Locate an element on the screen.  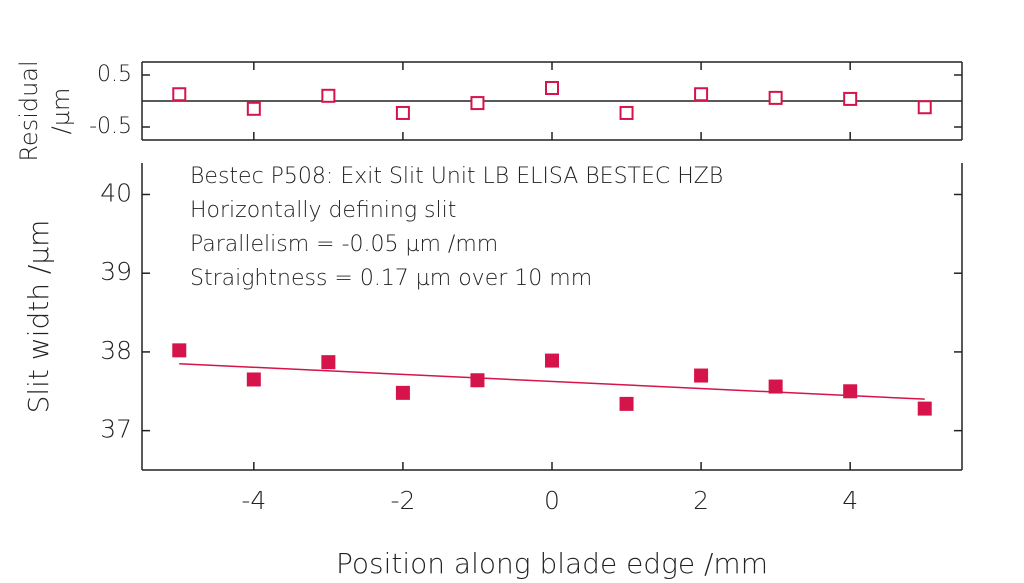
fit-line is located at coordinates (552, 381).